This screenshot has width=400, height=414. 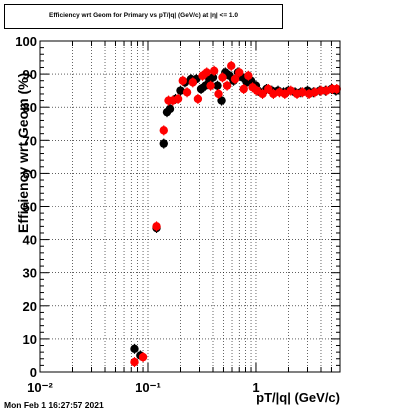 What do you see at coordinates (33, 372) in the screenshot?
I see `y-tick-label: 0` at bounding box center [33, 372].